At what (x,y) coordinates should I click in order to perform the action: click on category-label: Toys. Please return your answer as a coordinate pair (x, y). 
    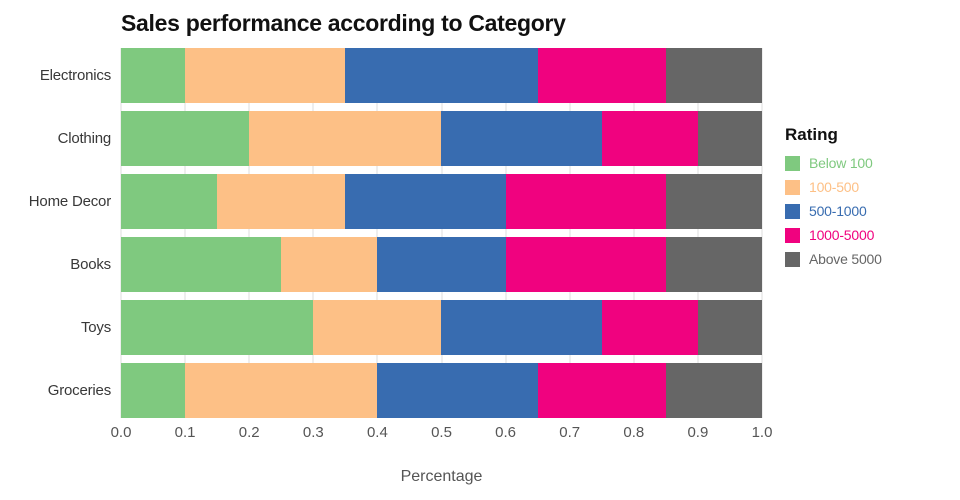
    Looking at the image, I should click on (95, 327).